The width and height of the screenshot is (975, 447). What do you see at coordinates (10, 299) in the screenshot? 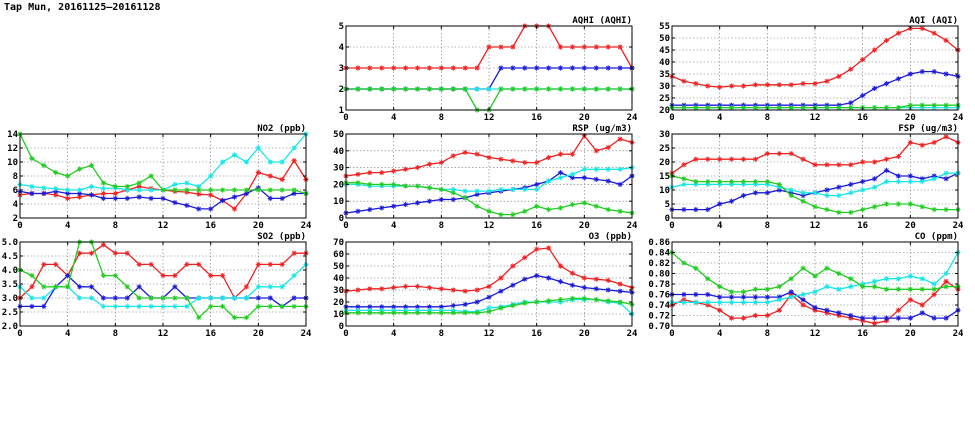
I see `y-tick-label: 3.0` at bounding box center [10, 299].